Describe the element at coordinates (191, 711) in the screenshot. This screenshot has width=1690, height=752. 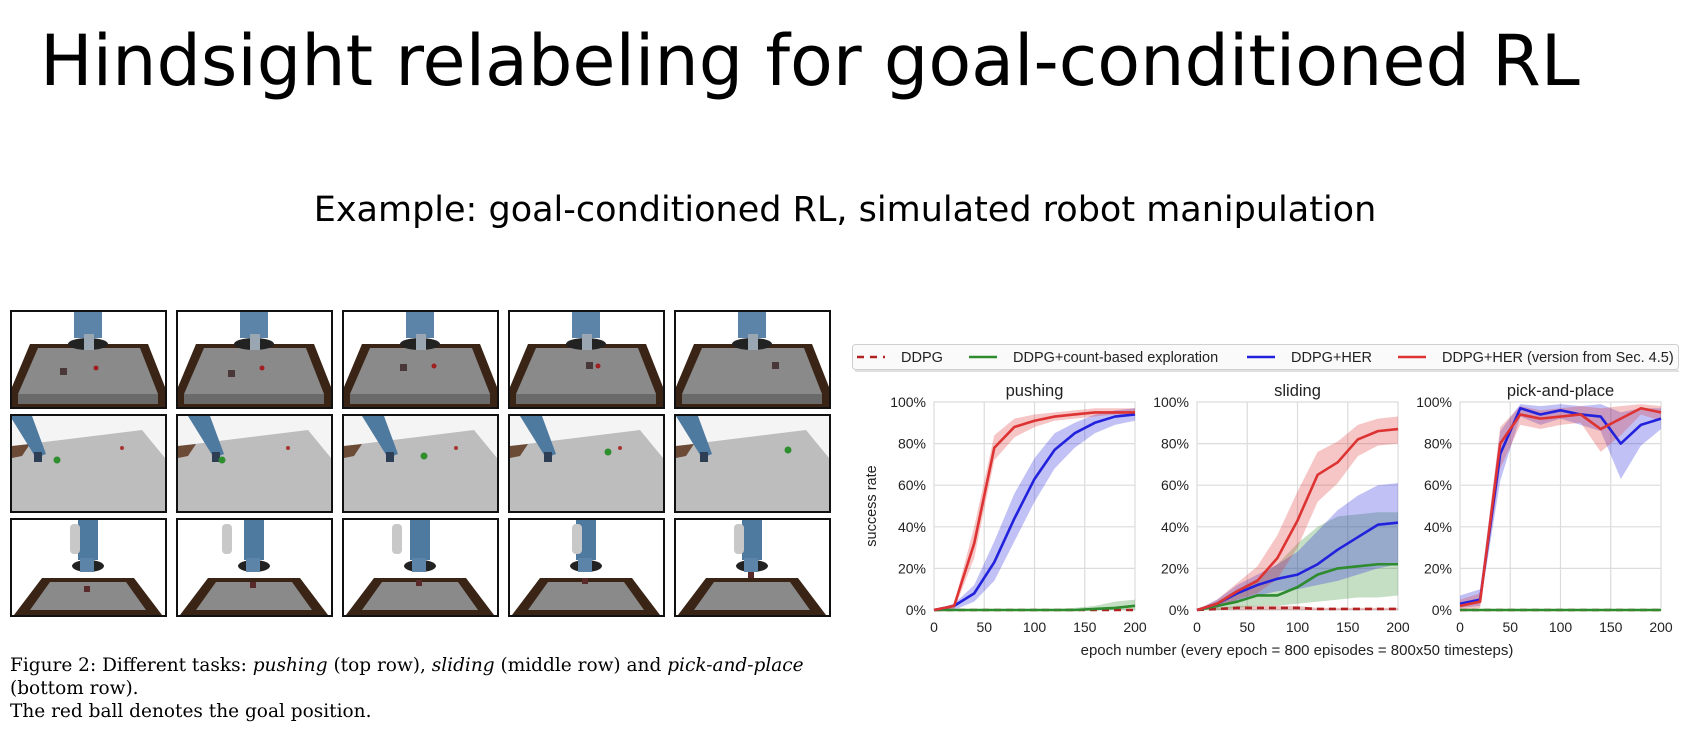
I see `caption-line2: The red ball denotes the goal position.` at that location.